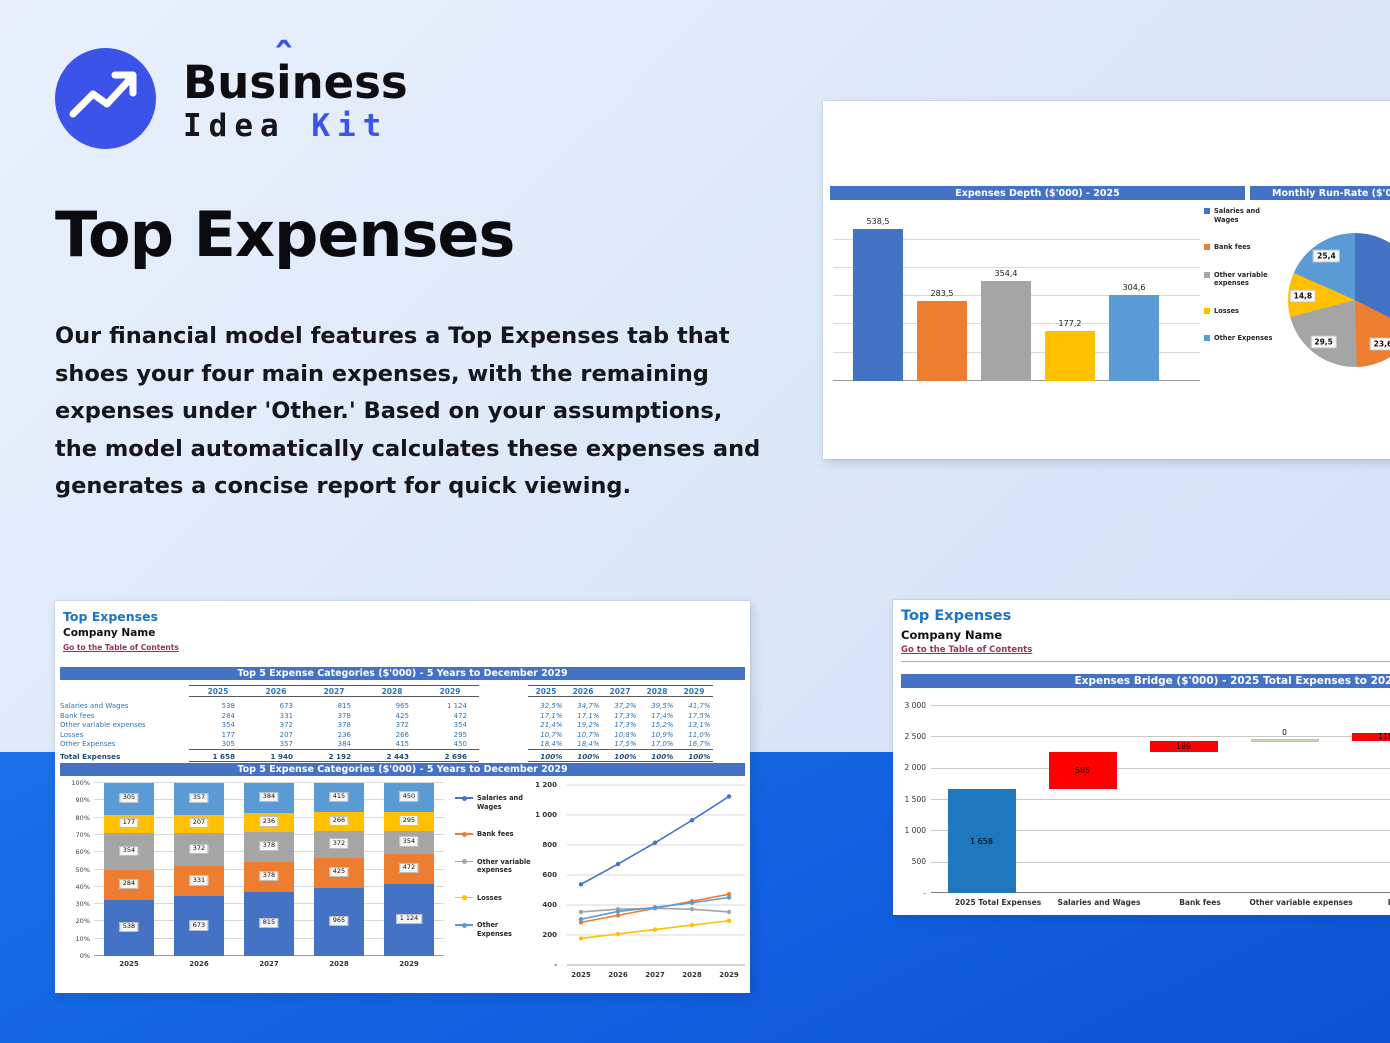 This screenshot has width=1390, height=1043. What do you see at coordinates (109, 633) in the screenshot?
I see `company-name: Company Name` at bounding box center [109, 633].